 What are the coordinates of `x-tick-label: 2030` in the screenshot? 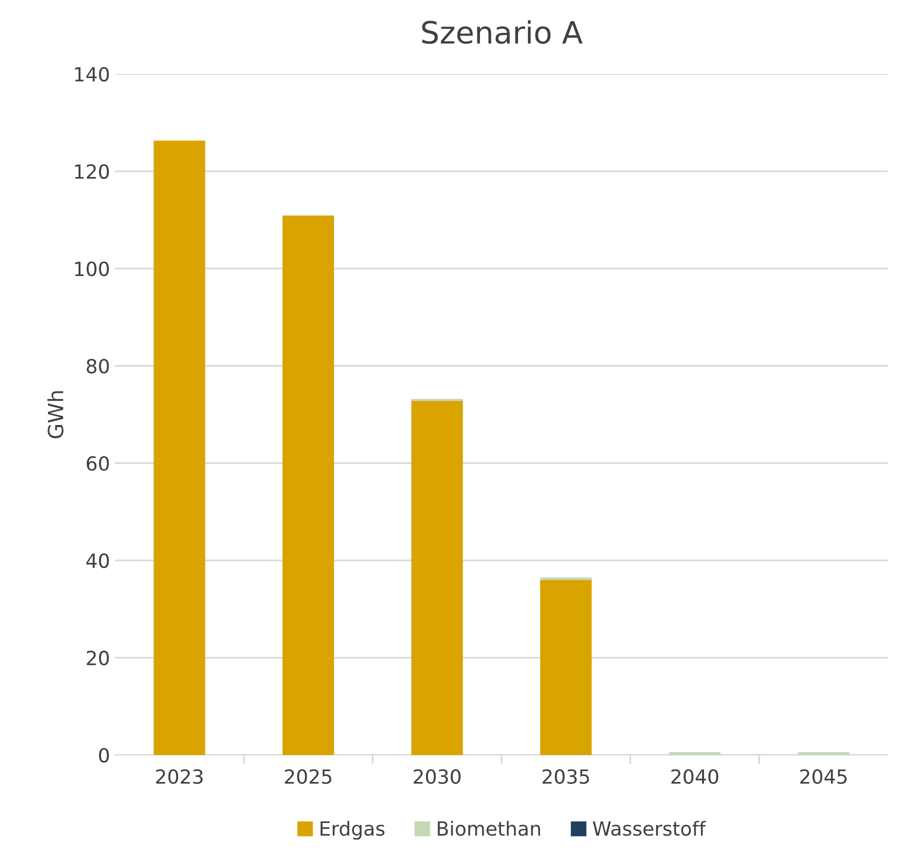 It's located at (437, 776).